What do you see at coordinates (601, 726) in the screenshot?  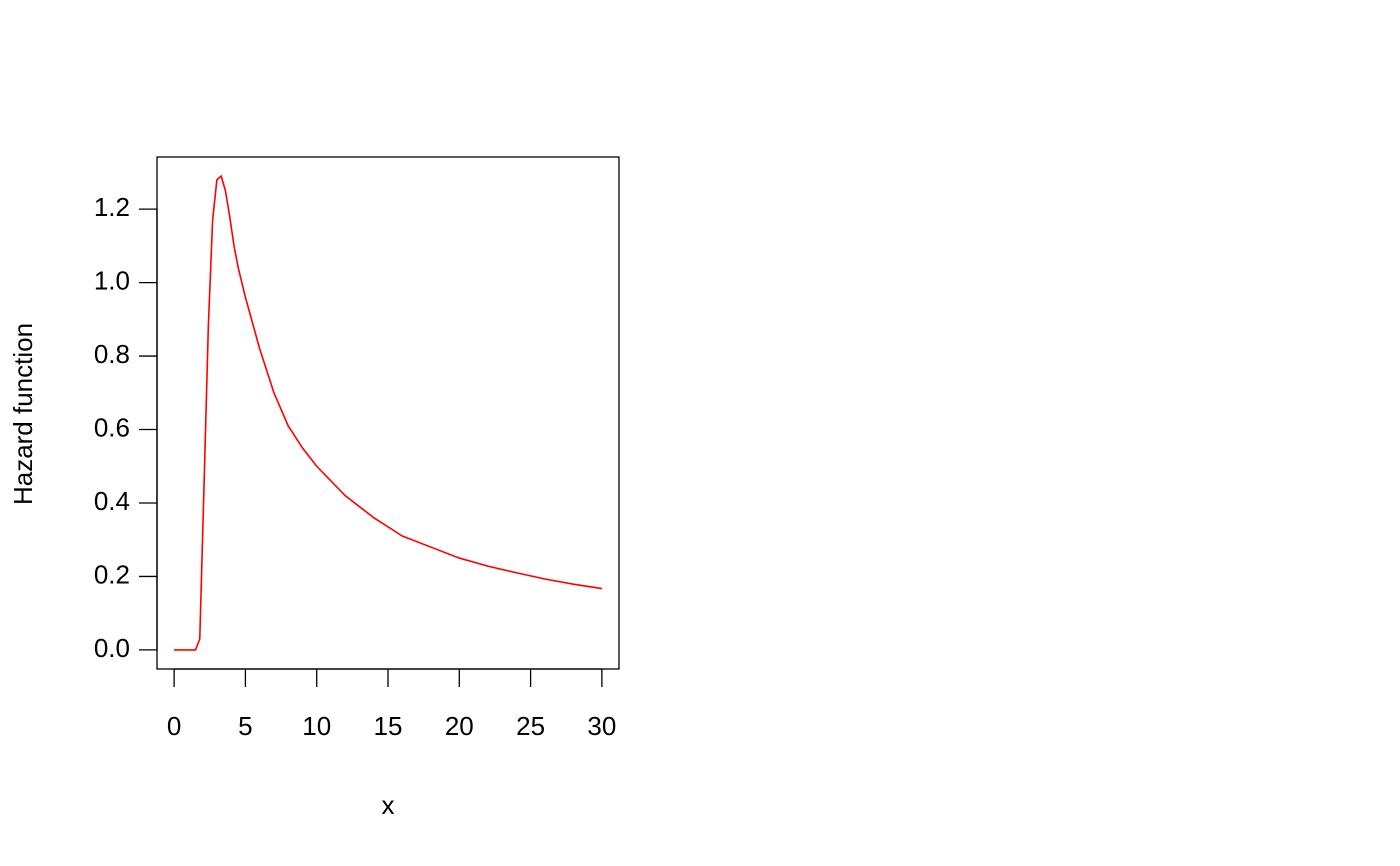 I see `x-tick-label: 30` at bounding box center [601, 726].